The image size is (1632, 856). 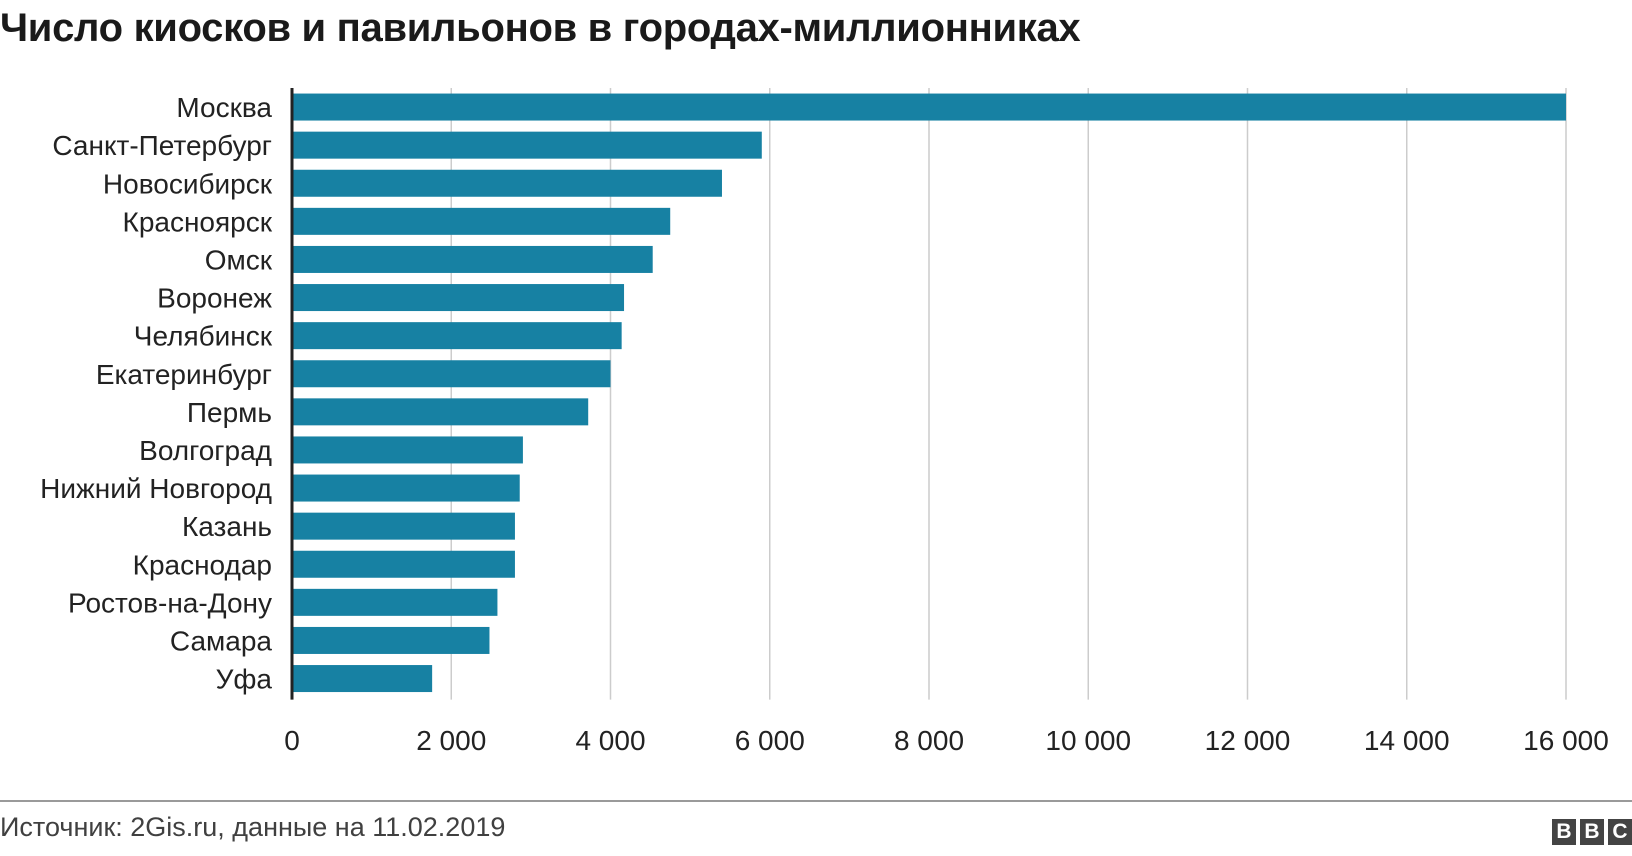 I want to click on logo-letter: C, so click(x=1620, y=832).